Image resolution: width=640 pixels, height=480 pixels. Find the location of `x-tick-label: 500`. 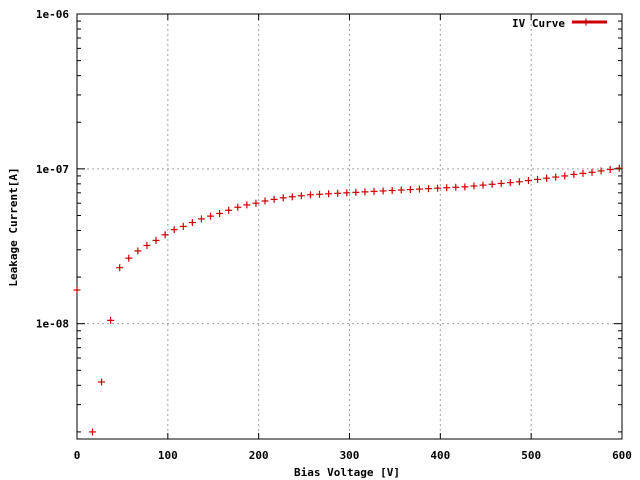

x-tick-label: 500 is located at coordinates (531, 455).